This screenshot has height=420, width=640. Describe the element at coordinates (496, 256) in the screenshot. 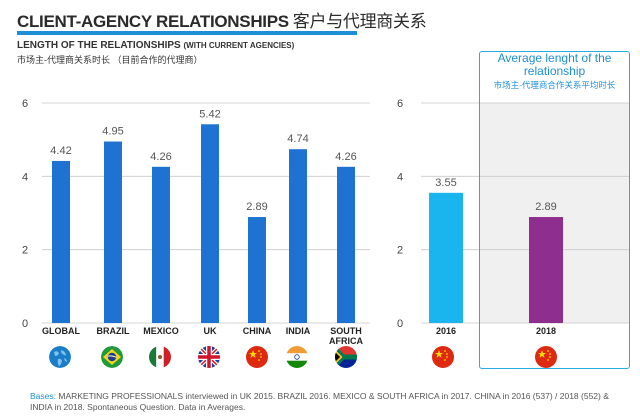

I see `right-chart-bars: 3.55 2016 2.89 2018` at that location.